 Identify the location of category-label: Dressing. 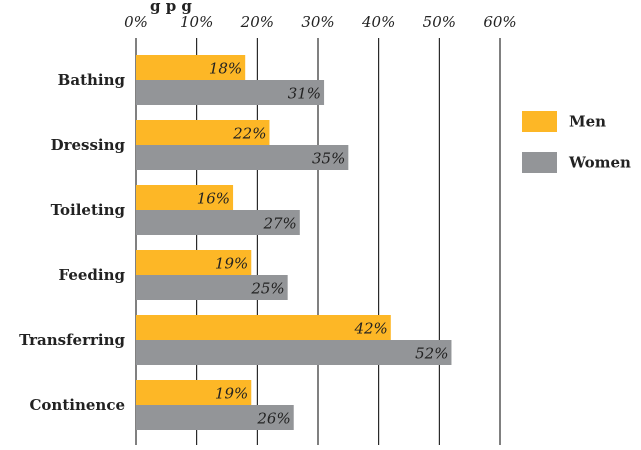
(88, 145).